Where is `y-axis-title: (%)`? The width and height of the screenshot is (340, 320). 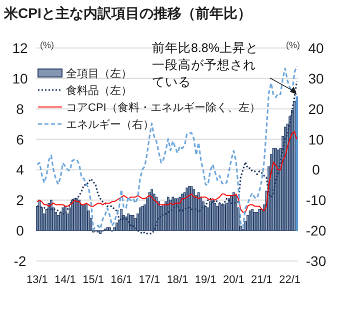
y-axis-title: (%) is located at coordinates (47, 45).